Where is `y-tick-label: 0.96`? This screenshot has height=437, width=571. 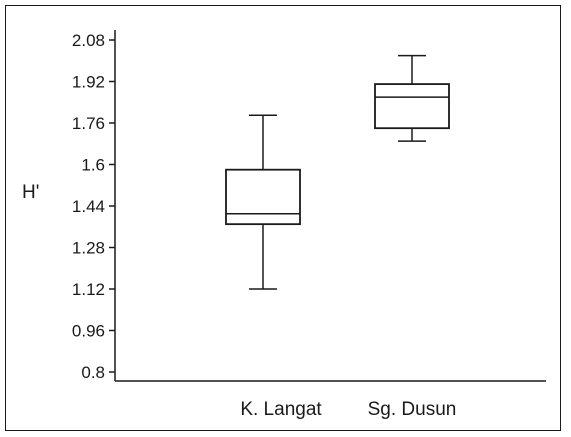
y-tick-label: 0.96 is located at coordinates (88, 331).